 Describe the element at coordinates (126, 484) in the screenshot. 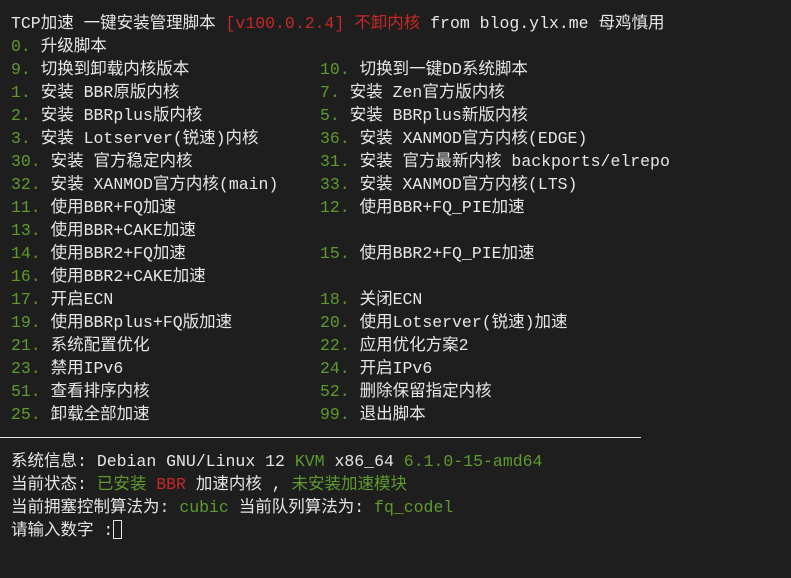

I see `installed-text: 已安装` at that location.